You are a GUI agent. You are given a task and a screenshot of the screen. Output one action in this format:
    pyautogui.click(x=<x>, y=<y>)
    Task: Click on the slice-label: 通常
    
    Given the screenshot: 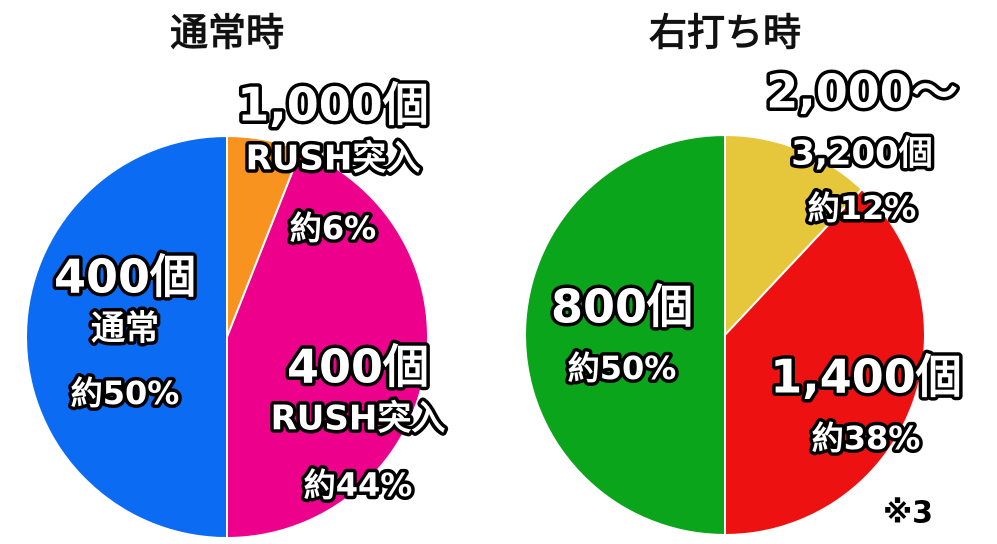 What is the action you would take?
    pyautogui.click(x=125, y=329)
    